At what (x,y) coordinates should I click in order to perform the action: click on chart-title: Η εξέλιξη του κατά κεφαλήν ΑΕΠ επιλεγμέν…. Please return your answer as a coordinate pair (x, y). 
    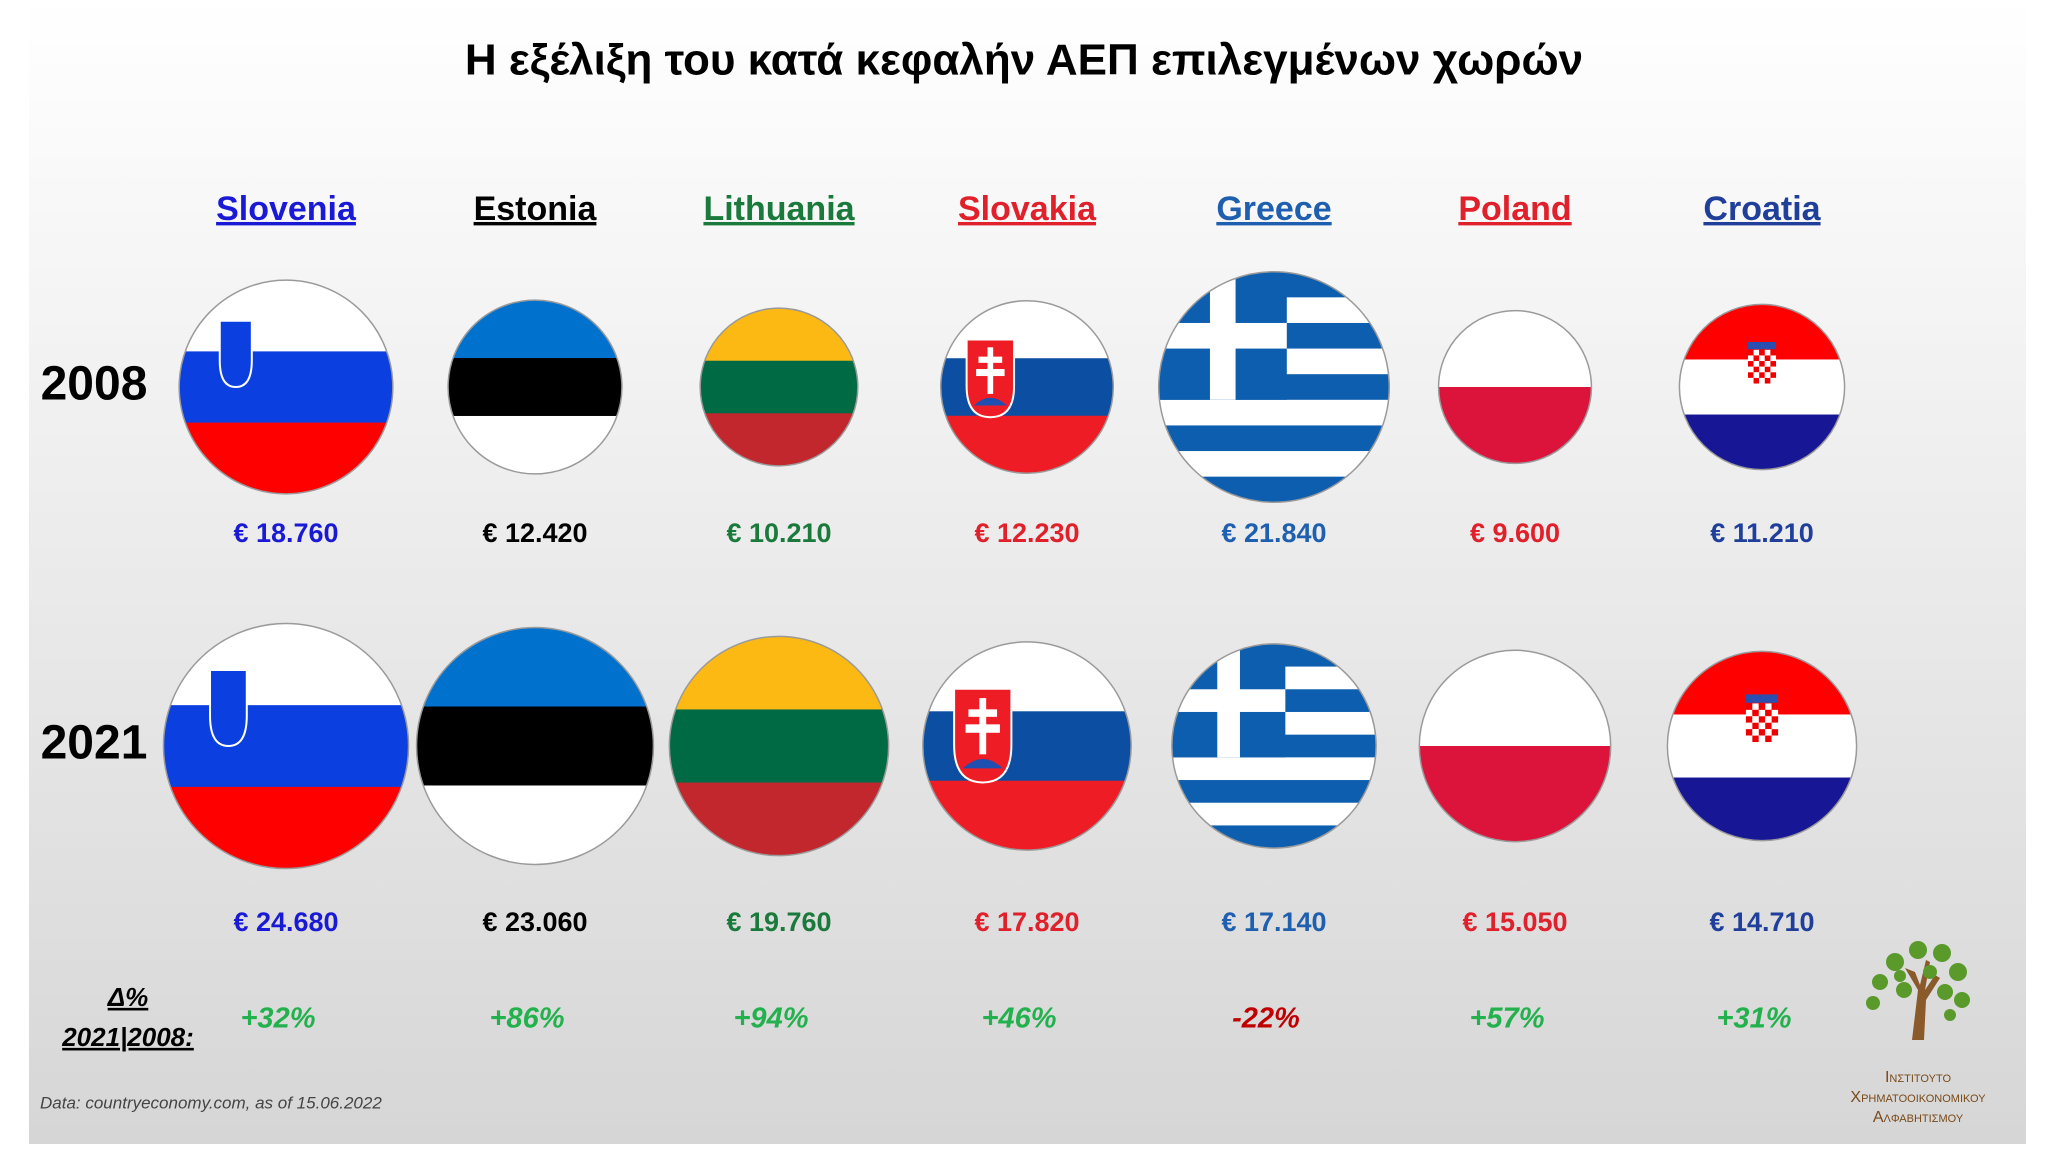
    Looking at the image, I should click on (1024, 60).